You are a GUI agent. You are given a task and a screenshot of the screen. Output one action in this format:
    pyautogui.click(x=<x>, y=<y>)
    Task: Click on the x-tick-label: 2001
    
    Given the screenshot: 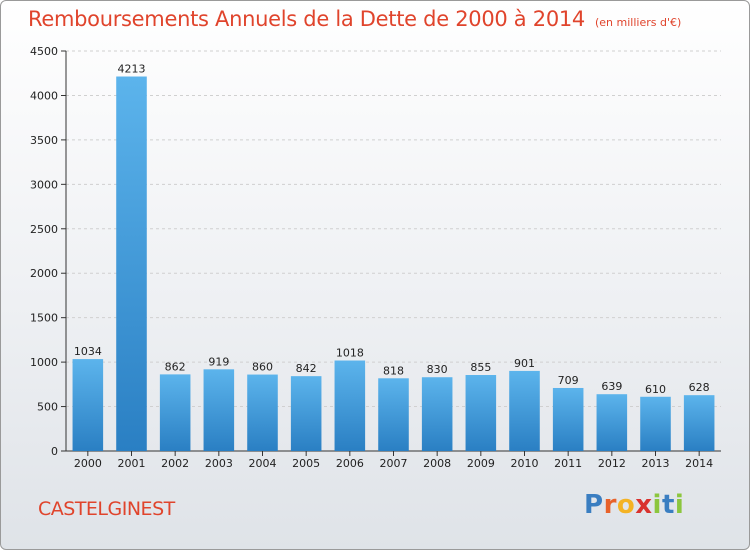 What is the action you would take?
    pyautogui.click(x=132, y=463)
    